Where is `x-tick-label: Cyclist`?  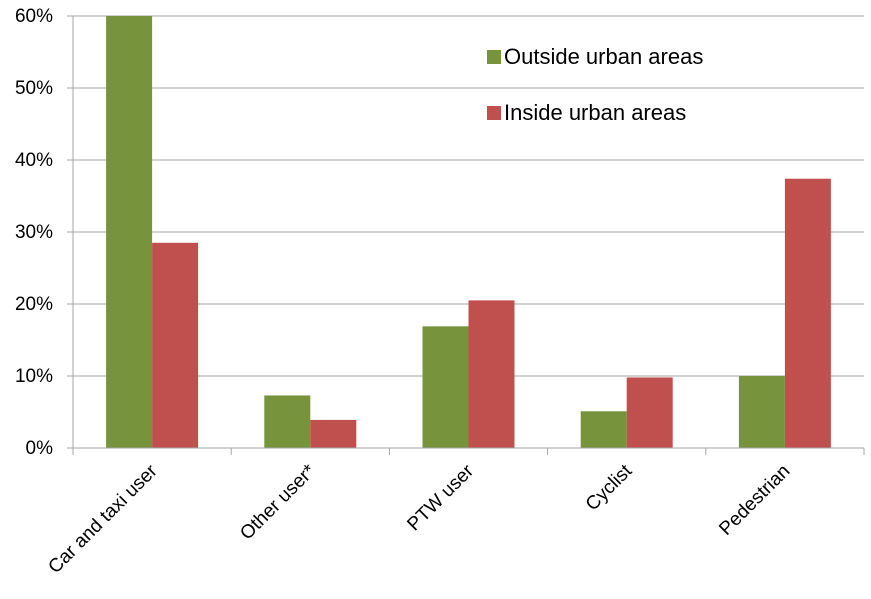 x-tick-label: Cyclist is located at coordinates (609, 487).